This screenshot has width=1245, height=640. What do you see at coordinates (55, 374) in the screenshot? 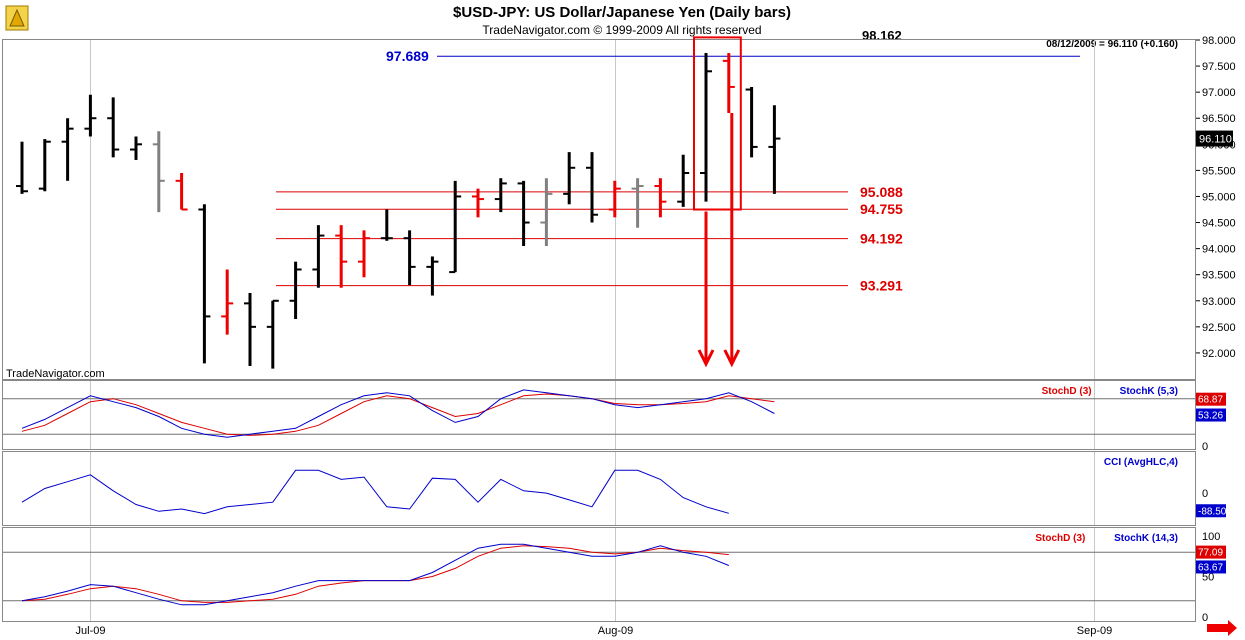
I see `watermark-text: TradeNavigator.com` at bounding box center [55, 374].